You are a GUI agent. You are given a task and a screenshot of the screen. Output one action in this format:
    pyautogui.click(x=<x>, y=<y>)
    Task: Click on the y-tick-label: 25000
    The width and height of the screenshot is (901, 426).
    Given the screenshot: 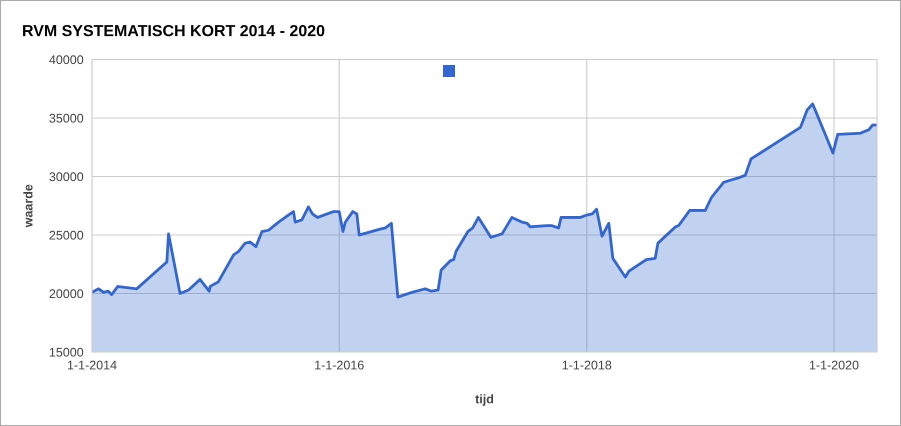 What is the action you would take?
    pyautogui.click(x=67, y=235)
    